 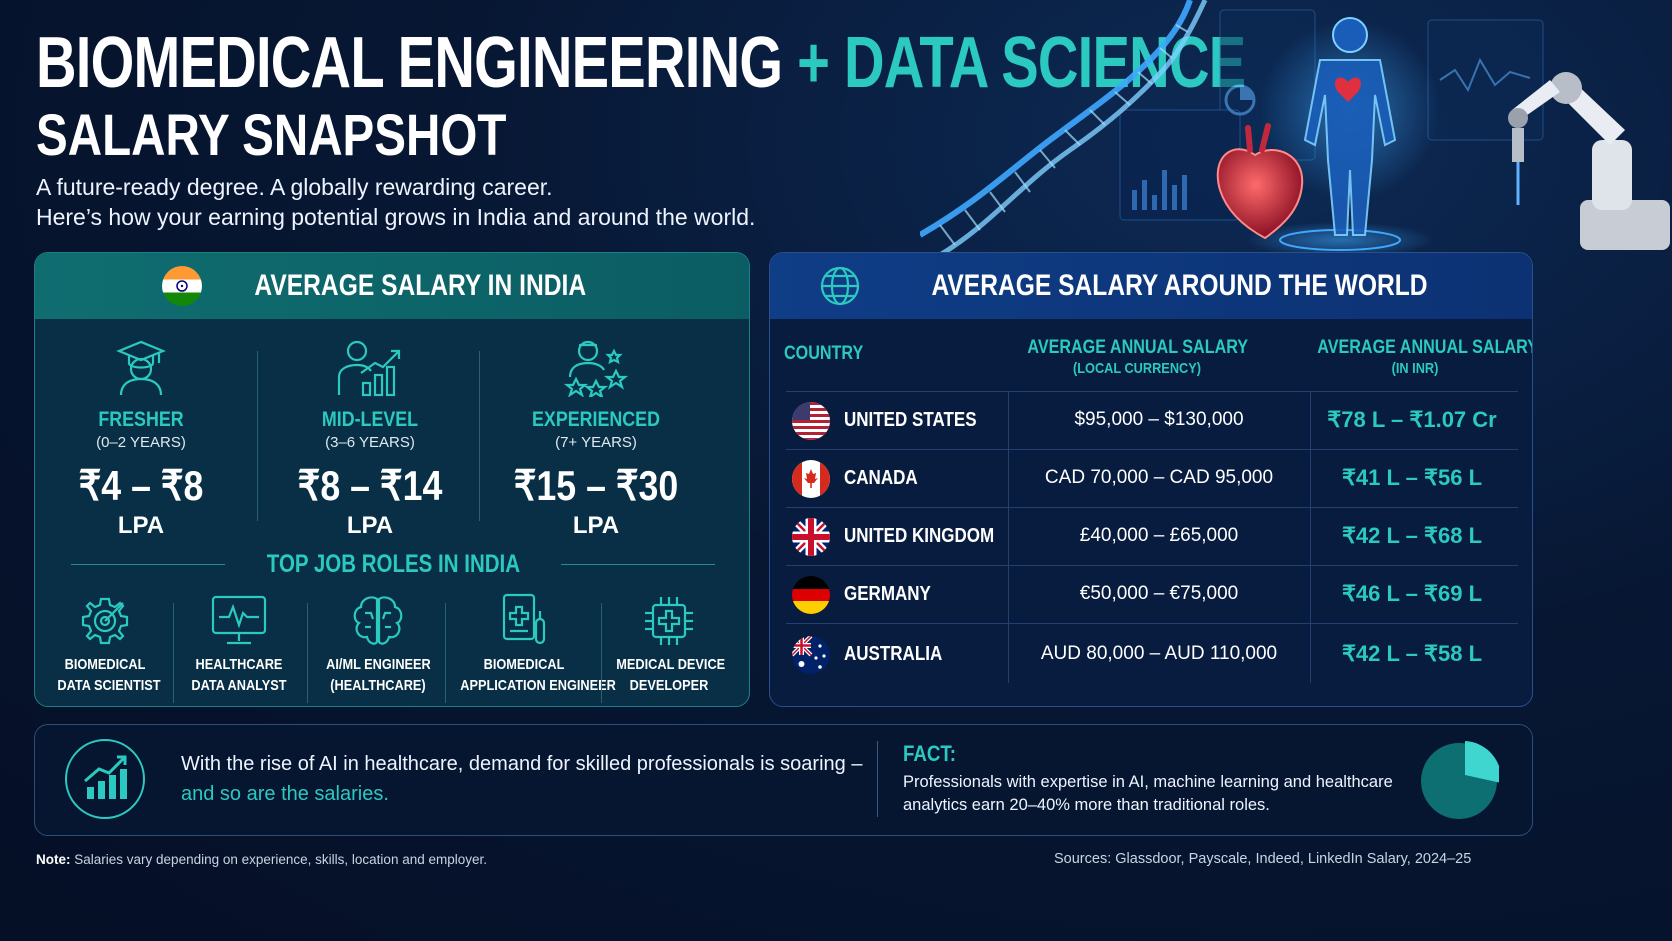 What do you see at coordinates (524, 619) in the screenshot?
I see `medical-tablet-icon` at bounding box center [524, 619].